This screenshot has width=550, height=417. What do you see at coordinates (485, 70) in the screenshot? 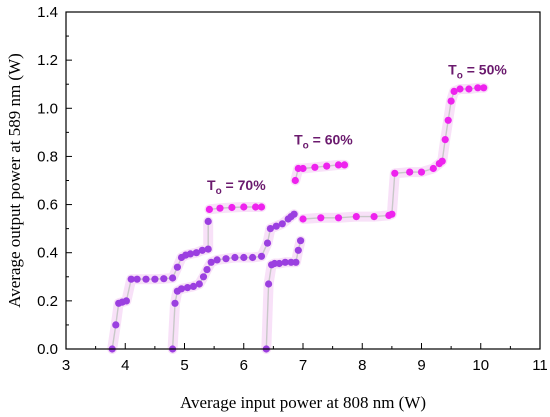
I see `annotation-value: = 50%` at bounding box center [485, 70].